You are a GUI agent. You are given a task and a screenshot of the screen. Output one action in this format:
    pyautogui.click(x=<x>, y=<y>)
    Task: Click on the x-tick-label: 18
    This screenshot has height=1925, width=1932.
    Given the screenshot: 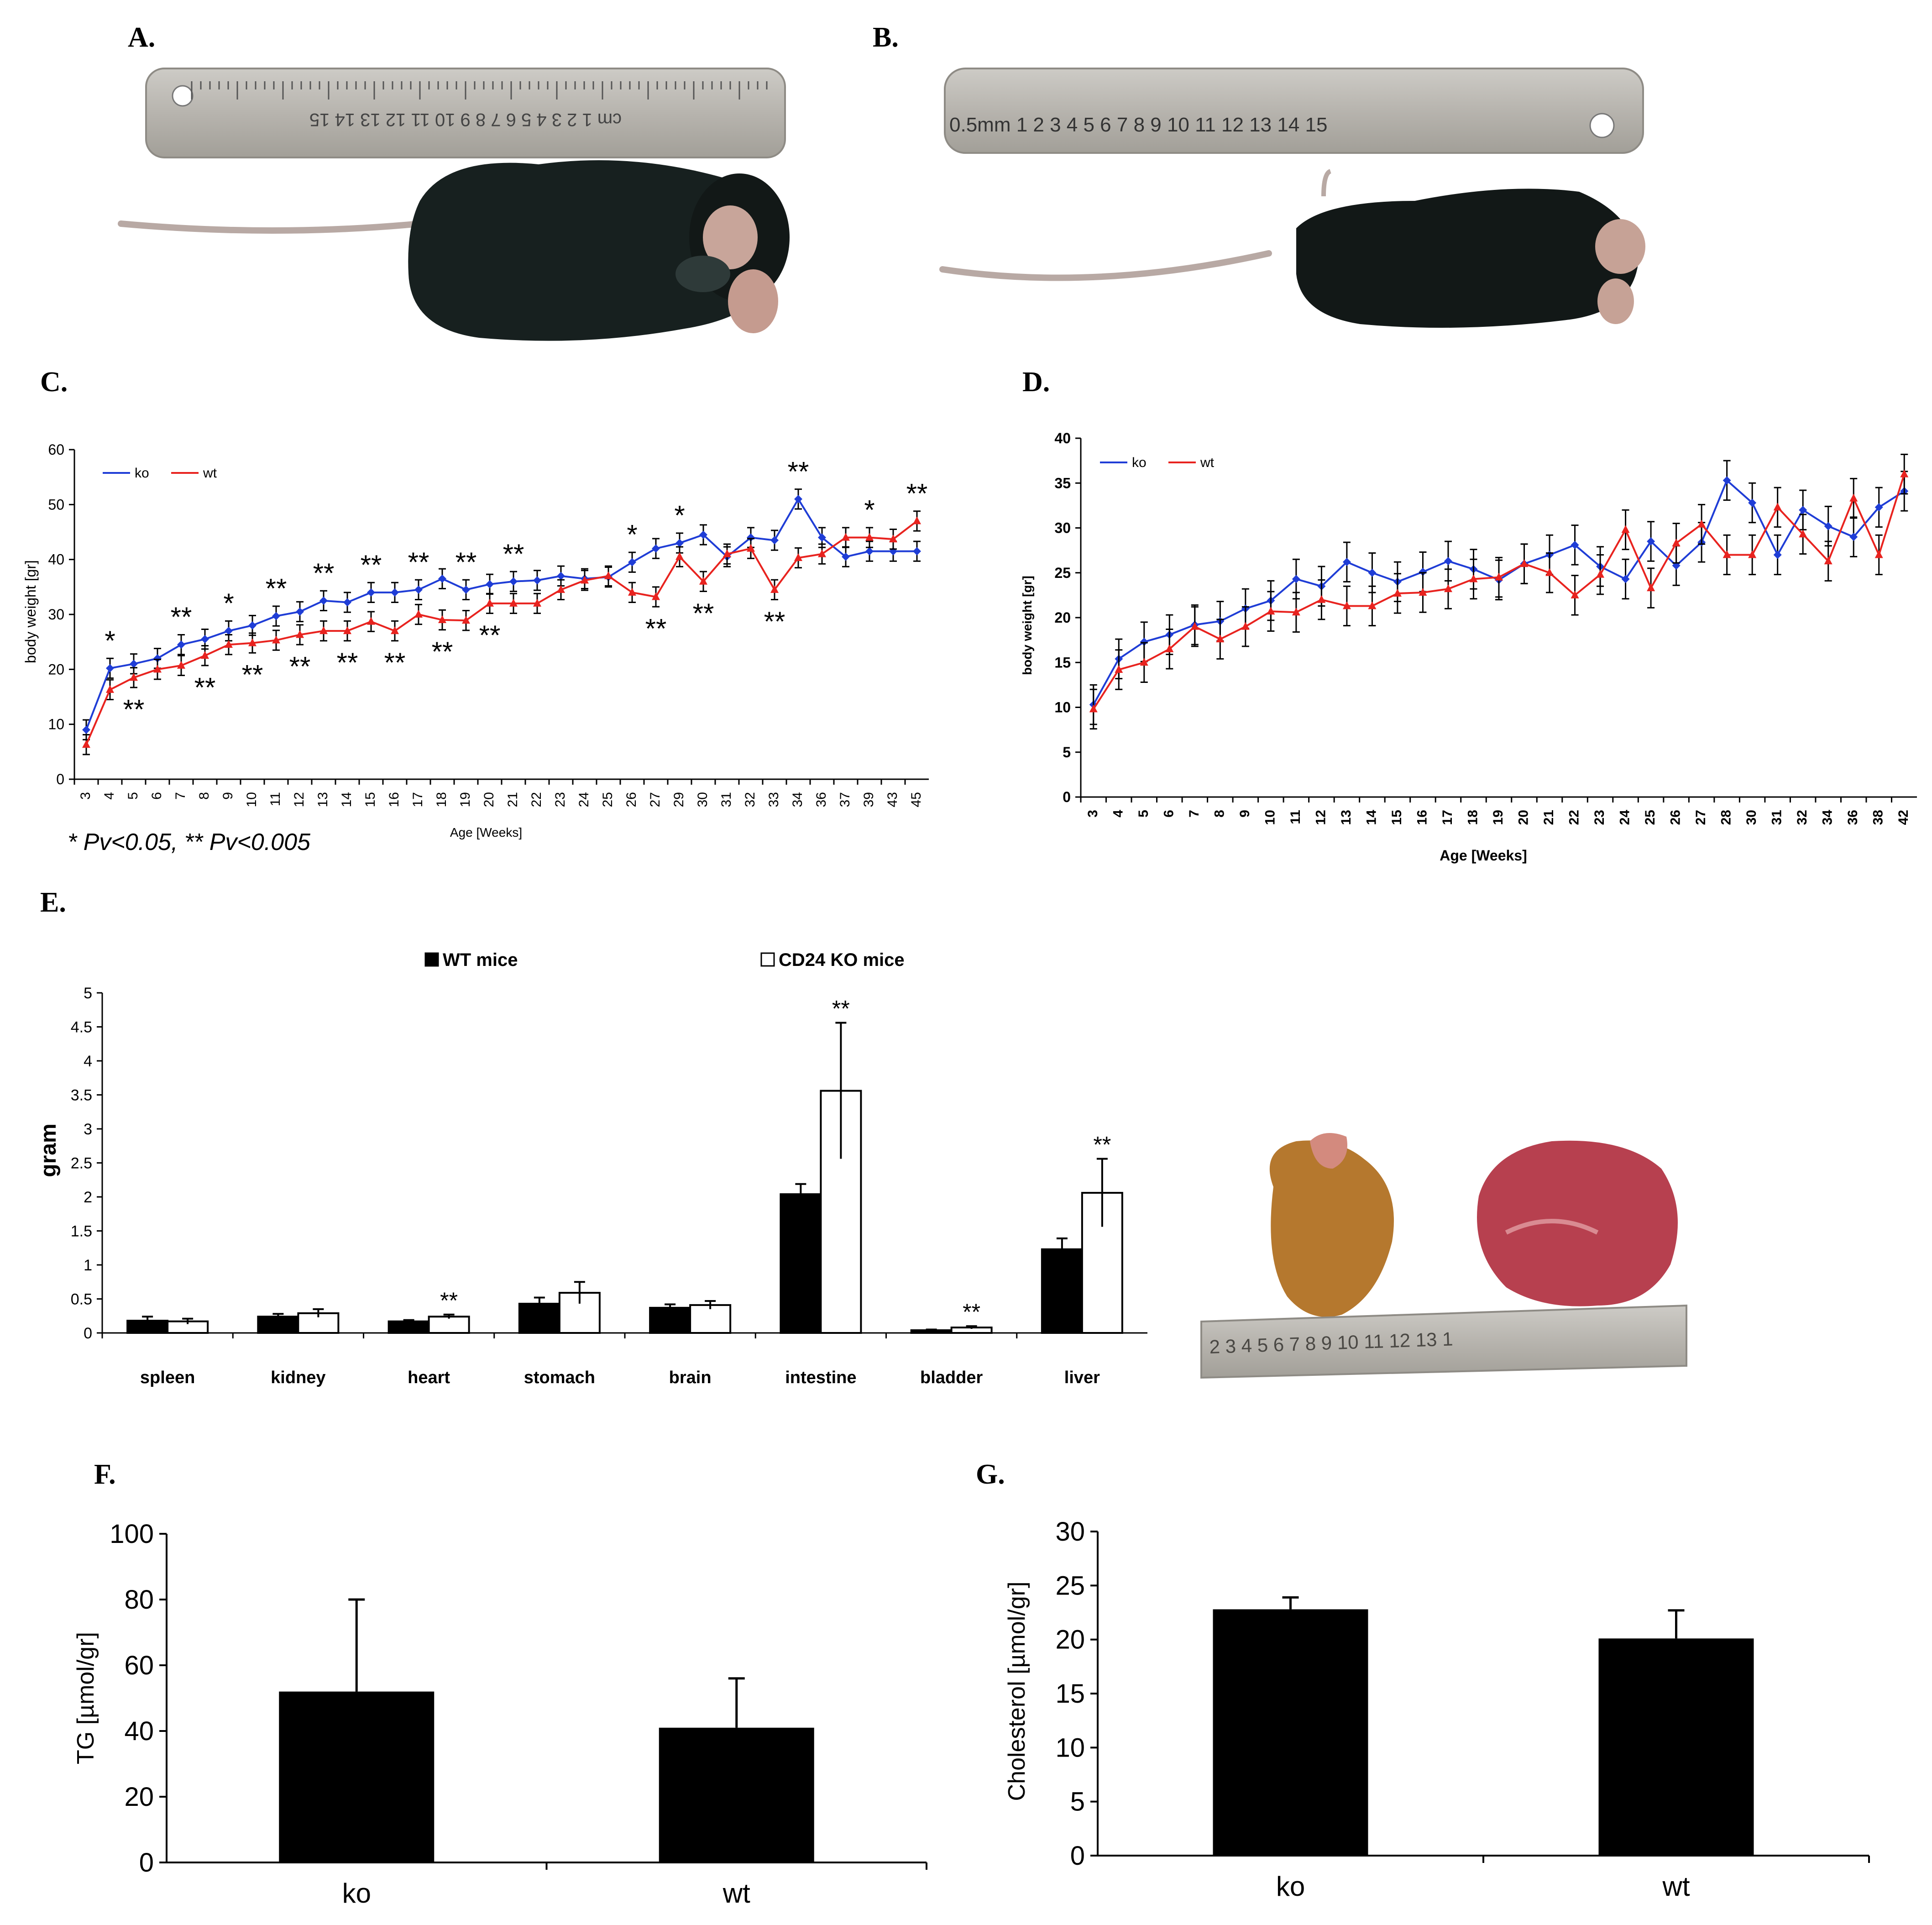 What is the action you would take?
    pyautogui.click(x=442, y=799)
    